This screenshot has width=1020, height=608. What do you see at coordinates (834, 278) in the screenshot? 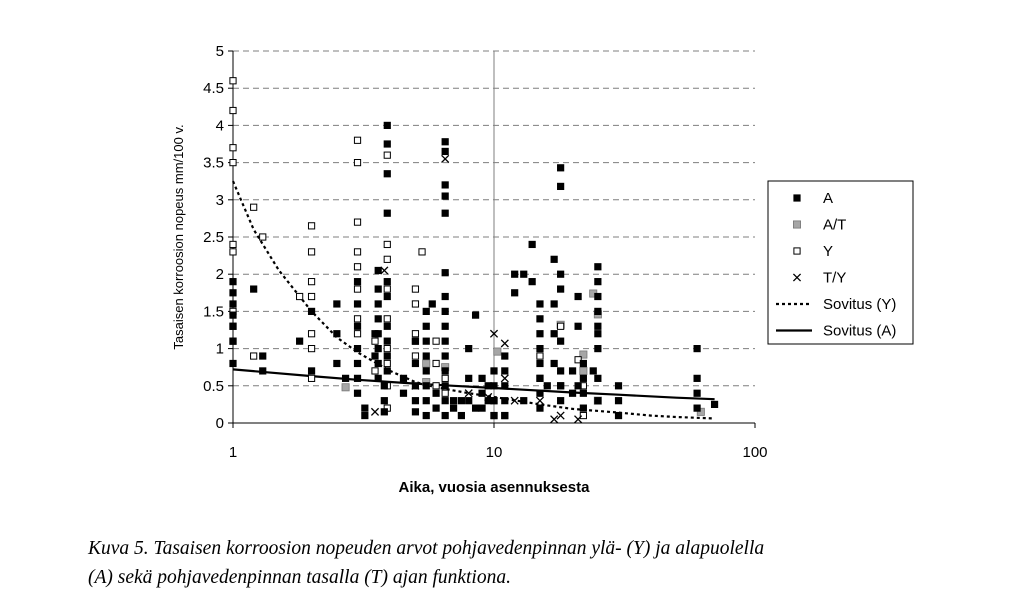
I see `legend-label-t-y: T/Y` at bounding box center [834, 278].